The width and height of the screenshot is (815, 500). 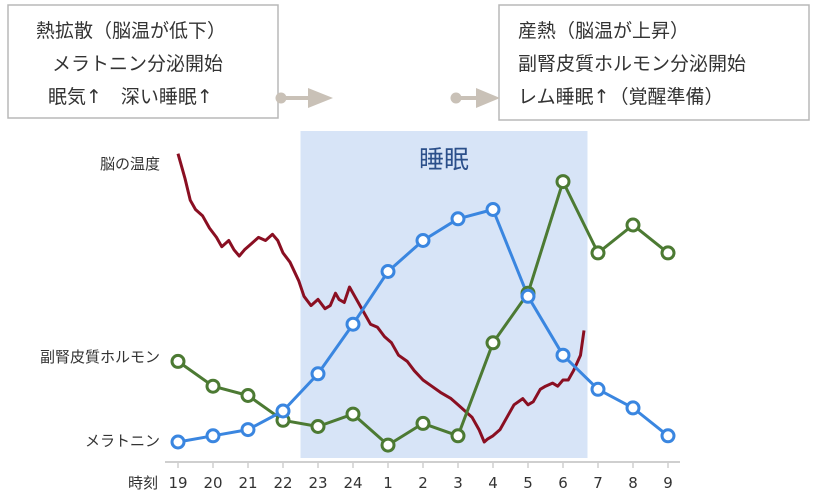 What do you see at coordinates (143, 483) in the screenshot?
I see `x-axis-title: 時刻` at bounding box center [143, 483].